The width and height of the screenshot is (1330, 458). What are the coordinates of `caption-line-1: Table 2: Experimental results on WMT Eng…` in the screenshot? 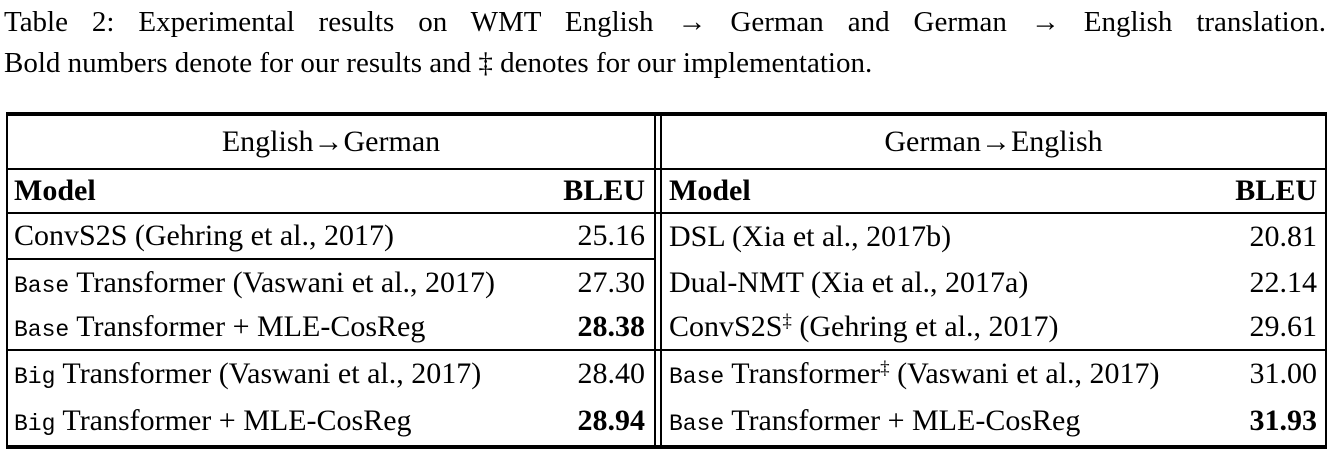 It's located at (665, 22).